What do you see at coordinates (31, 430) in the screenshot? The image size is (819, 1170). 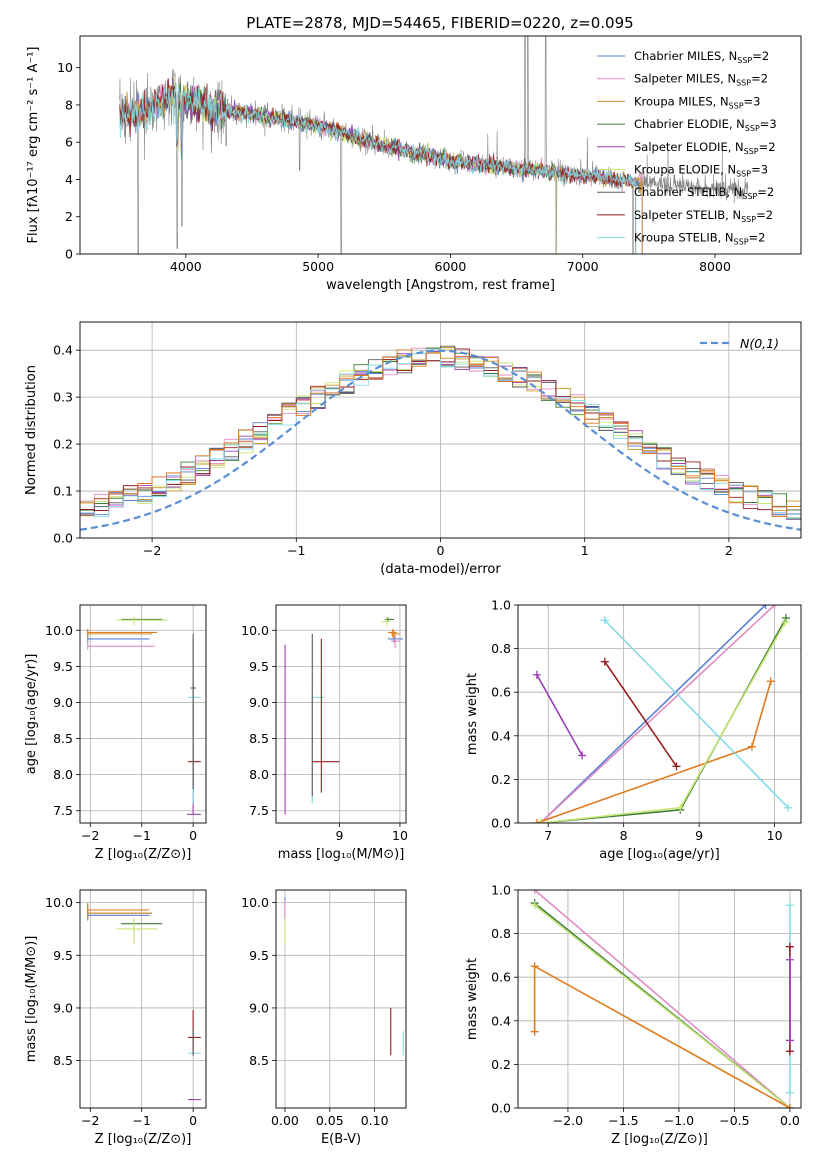 I see `y-axis-label: Normed distribution` at bounding box center [31, 430].